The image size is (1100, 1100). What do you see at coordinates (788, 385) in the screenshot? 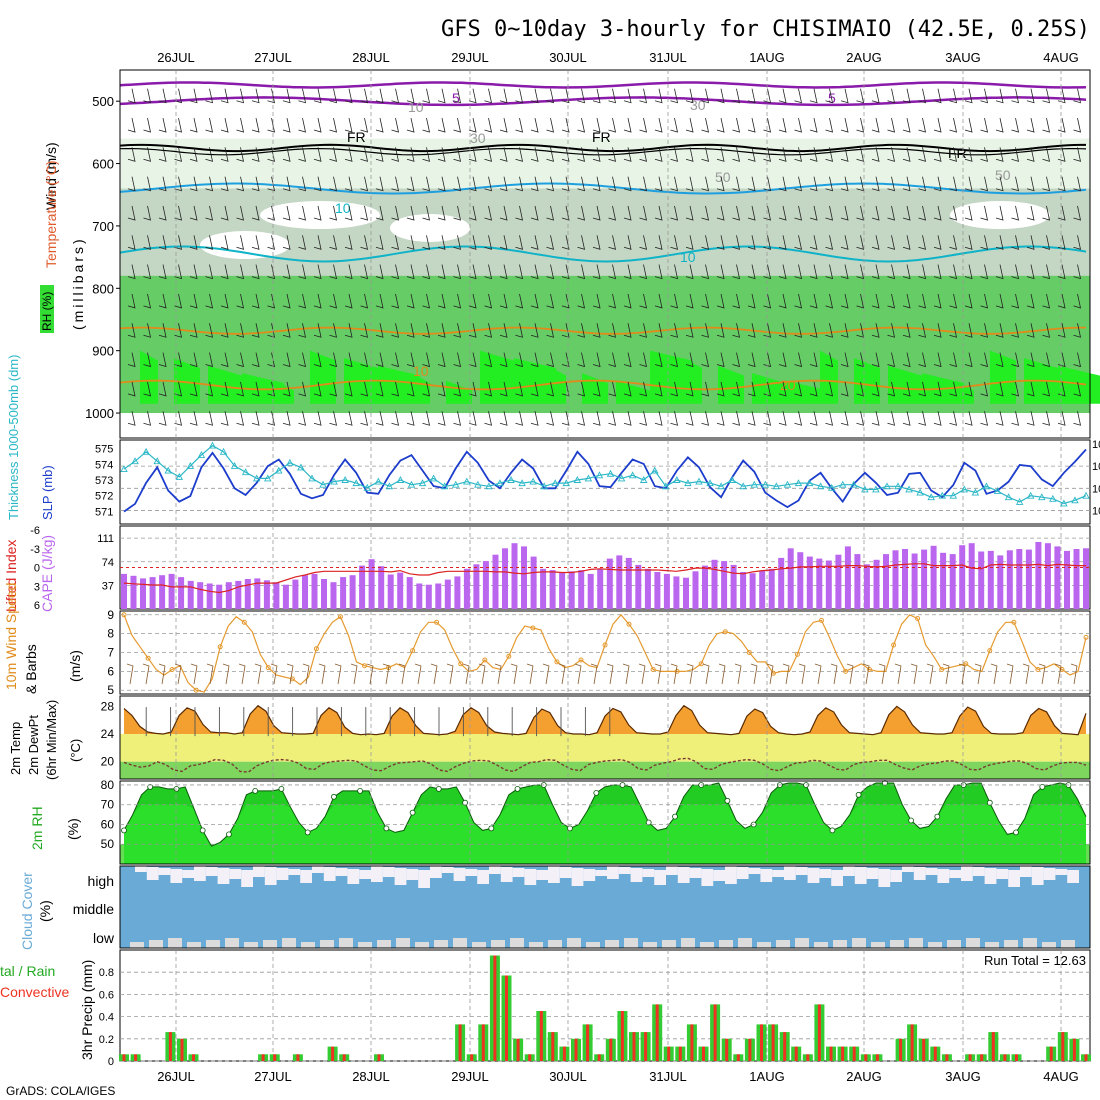
I see `contour-label: 20` at bounding box center [788, 385].